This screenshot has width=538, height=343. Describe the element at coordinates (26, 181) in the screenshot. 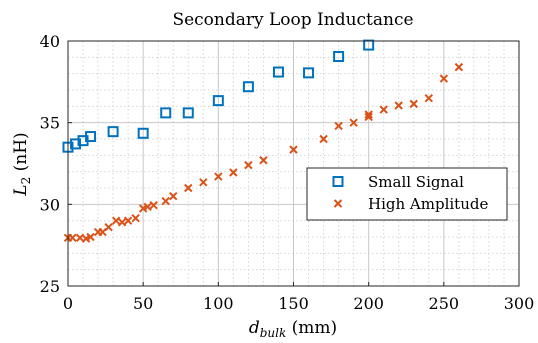

I see `y-axis-subscript: 2` at that location.